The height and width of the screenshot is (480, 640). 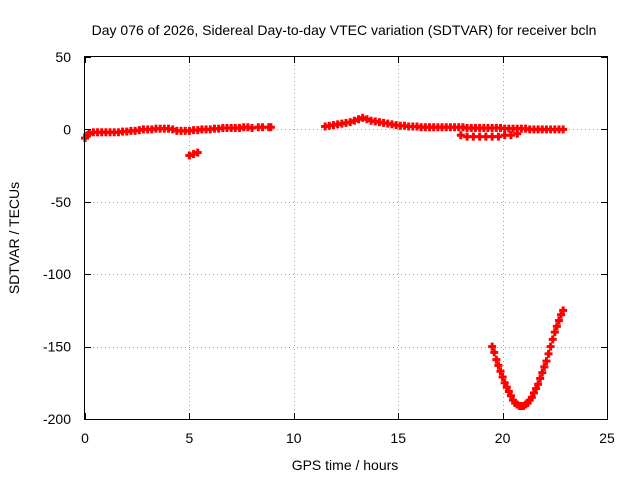 What do you see at coordinates (294, 438) in the screenshot?
I see `x-tick-label: 10` at bounding box center [294, 438].